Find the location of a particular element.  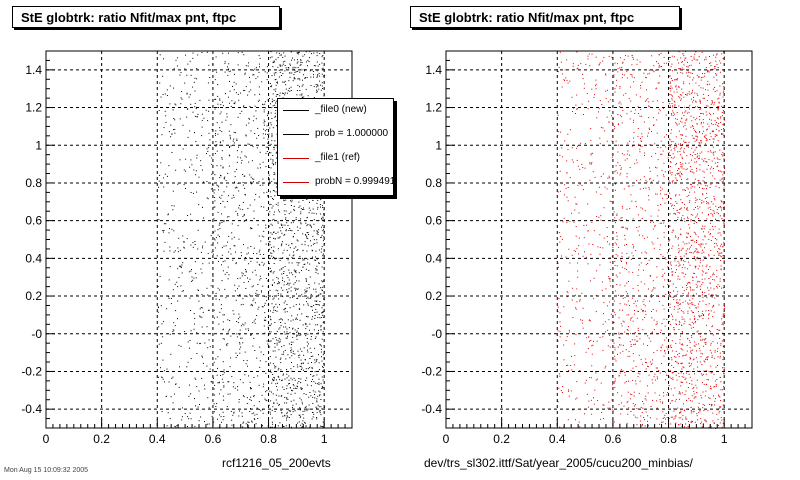

x-tick-label: 0.6 is located at coordinates (213, 439).